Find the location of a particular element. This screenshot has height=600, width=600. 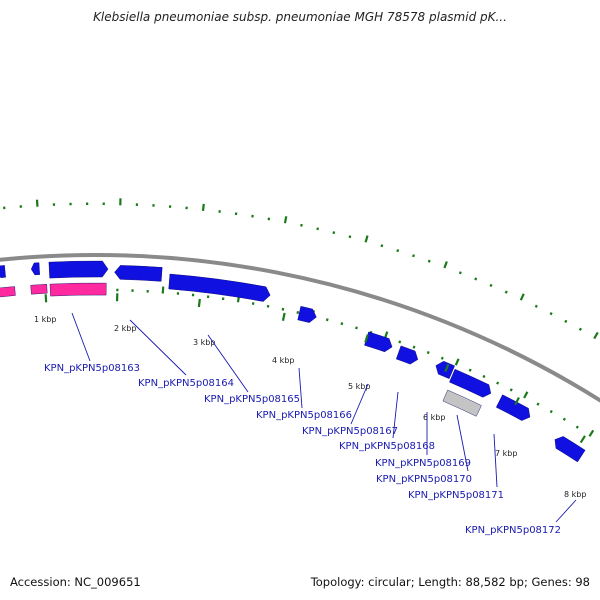

gene-label: KPN_pKPN5p08172 is located at coordinates (513, 530).